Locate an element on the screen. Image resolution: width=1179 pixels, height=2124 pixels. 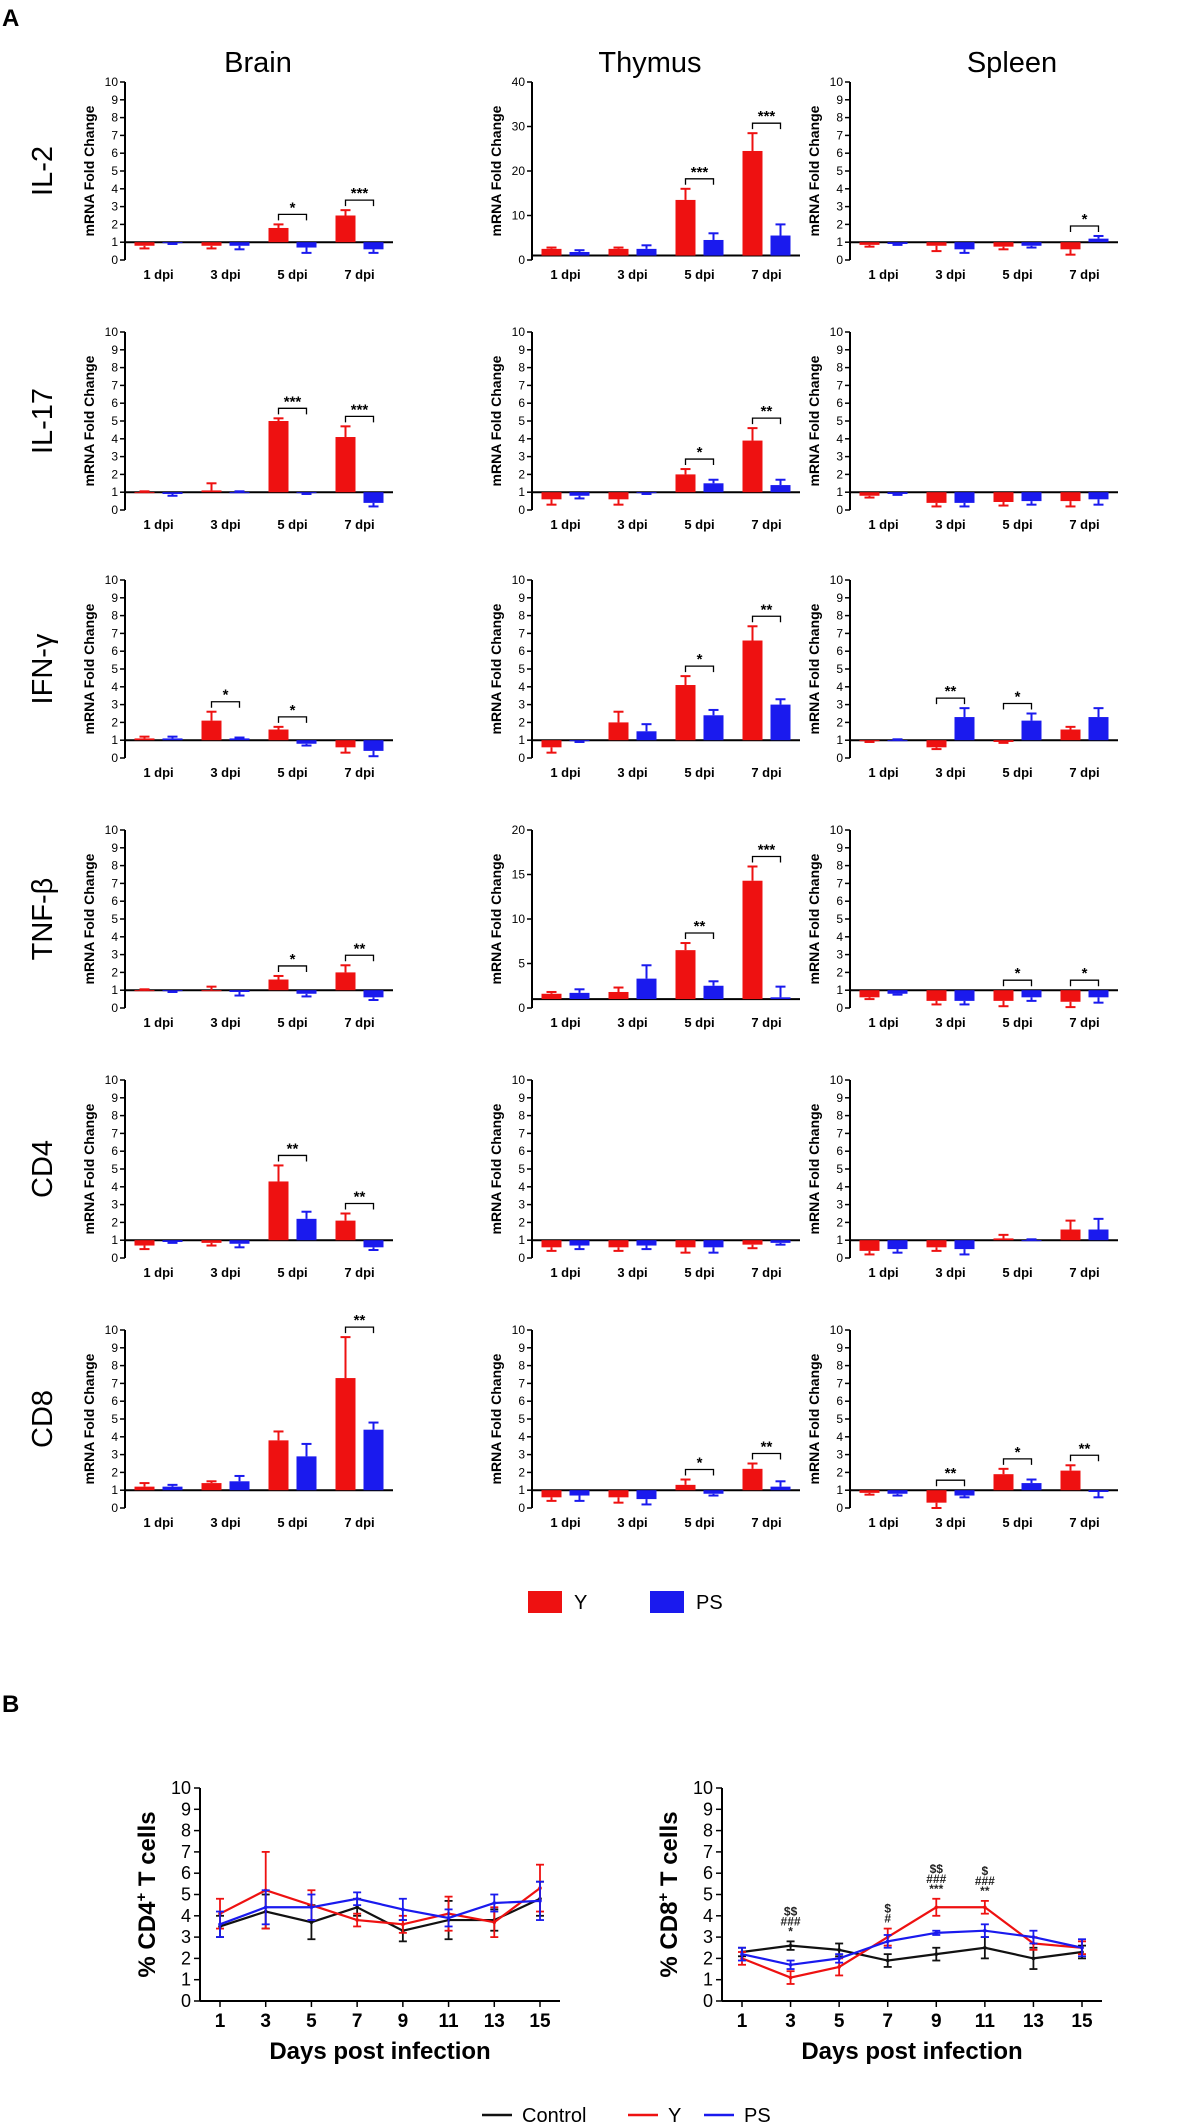
y-tick-label: 7 is located at coordinates (839, 1133).